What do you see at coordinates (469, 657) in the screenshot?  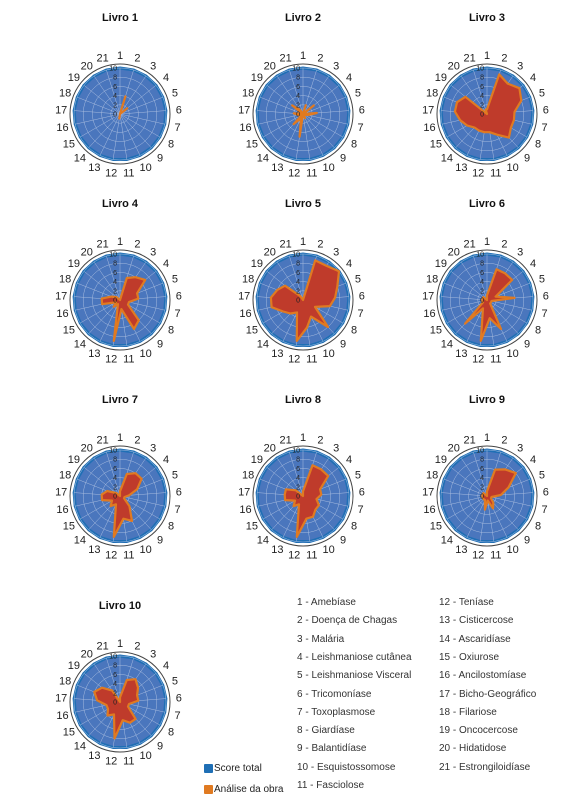 I see `disease-name: 15 - Oxiurose` at bounding box center [469, 657].